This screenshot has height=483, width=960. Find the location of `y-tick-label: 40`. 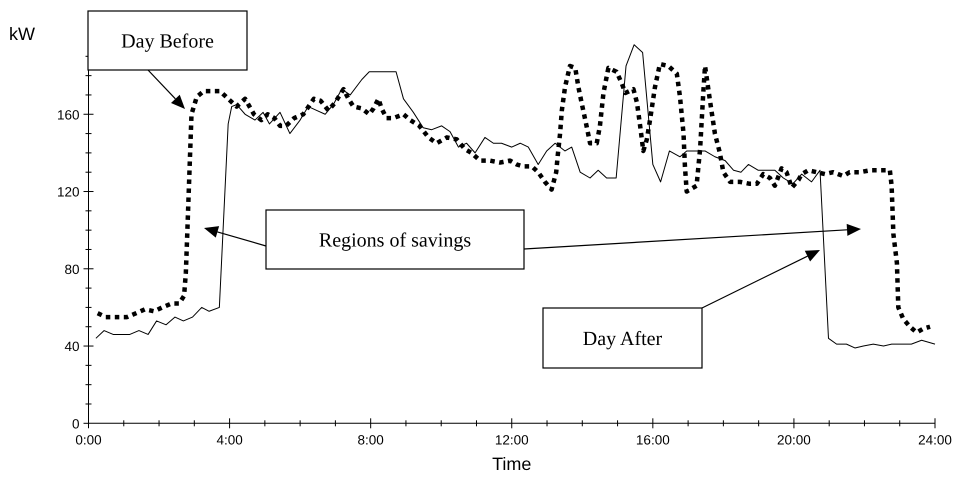

y-tick-label: 40 is located at coordinates (72, 346).